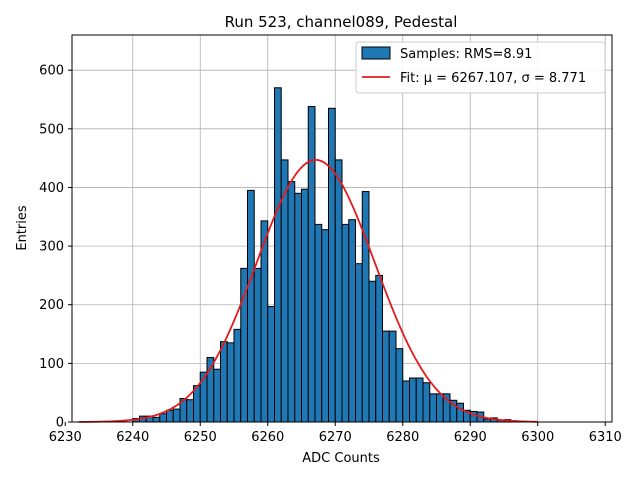 This screenshot has width=640, height=480. Describe the element at coordinates (335, 437) in the screenshot. I see `x-tick-label: 6270` at that location.